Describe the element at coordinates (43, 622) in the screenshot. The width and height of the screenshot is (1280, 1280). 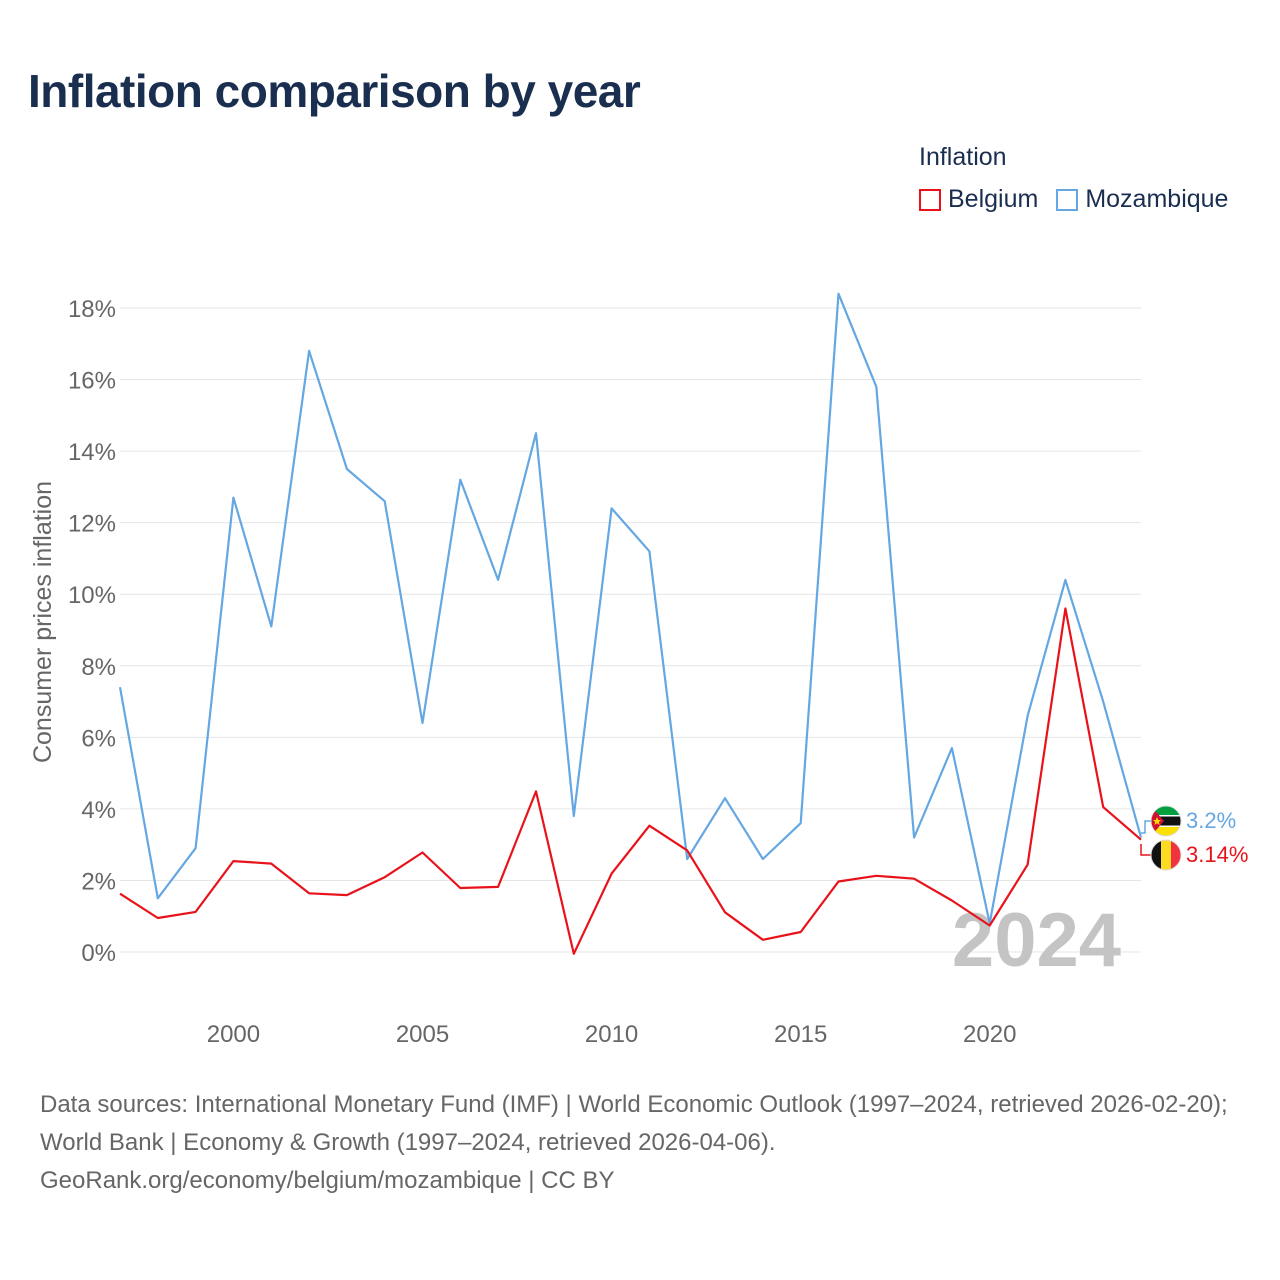
I see `y-axis-label: Consumer prices inflation` at that location.